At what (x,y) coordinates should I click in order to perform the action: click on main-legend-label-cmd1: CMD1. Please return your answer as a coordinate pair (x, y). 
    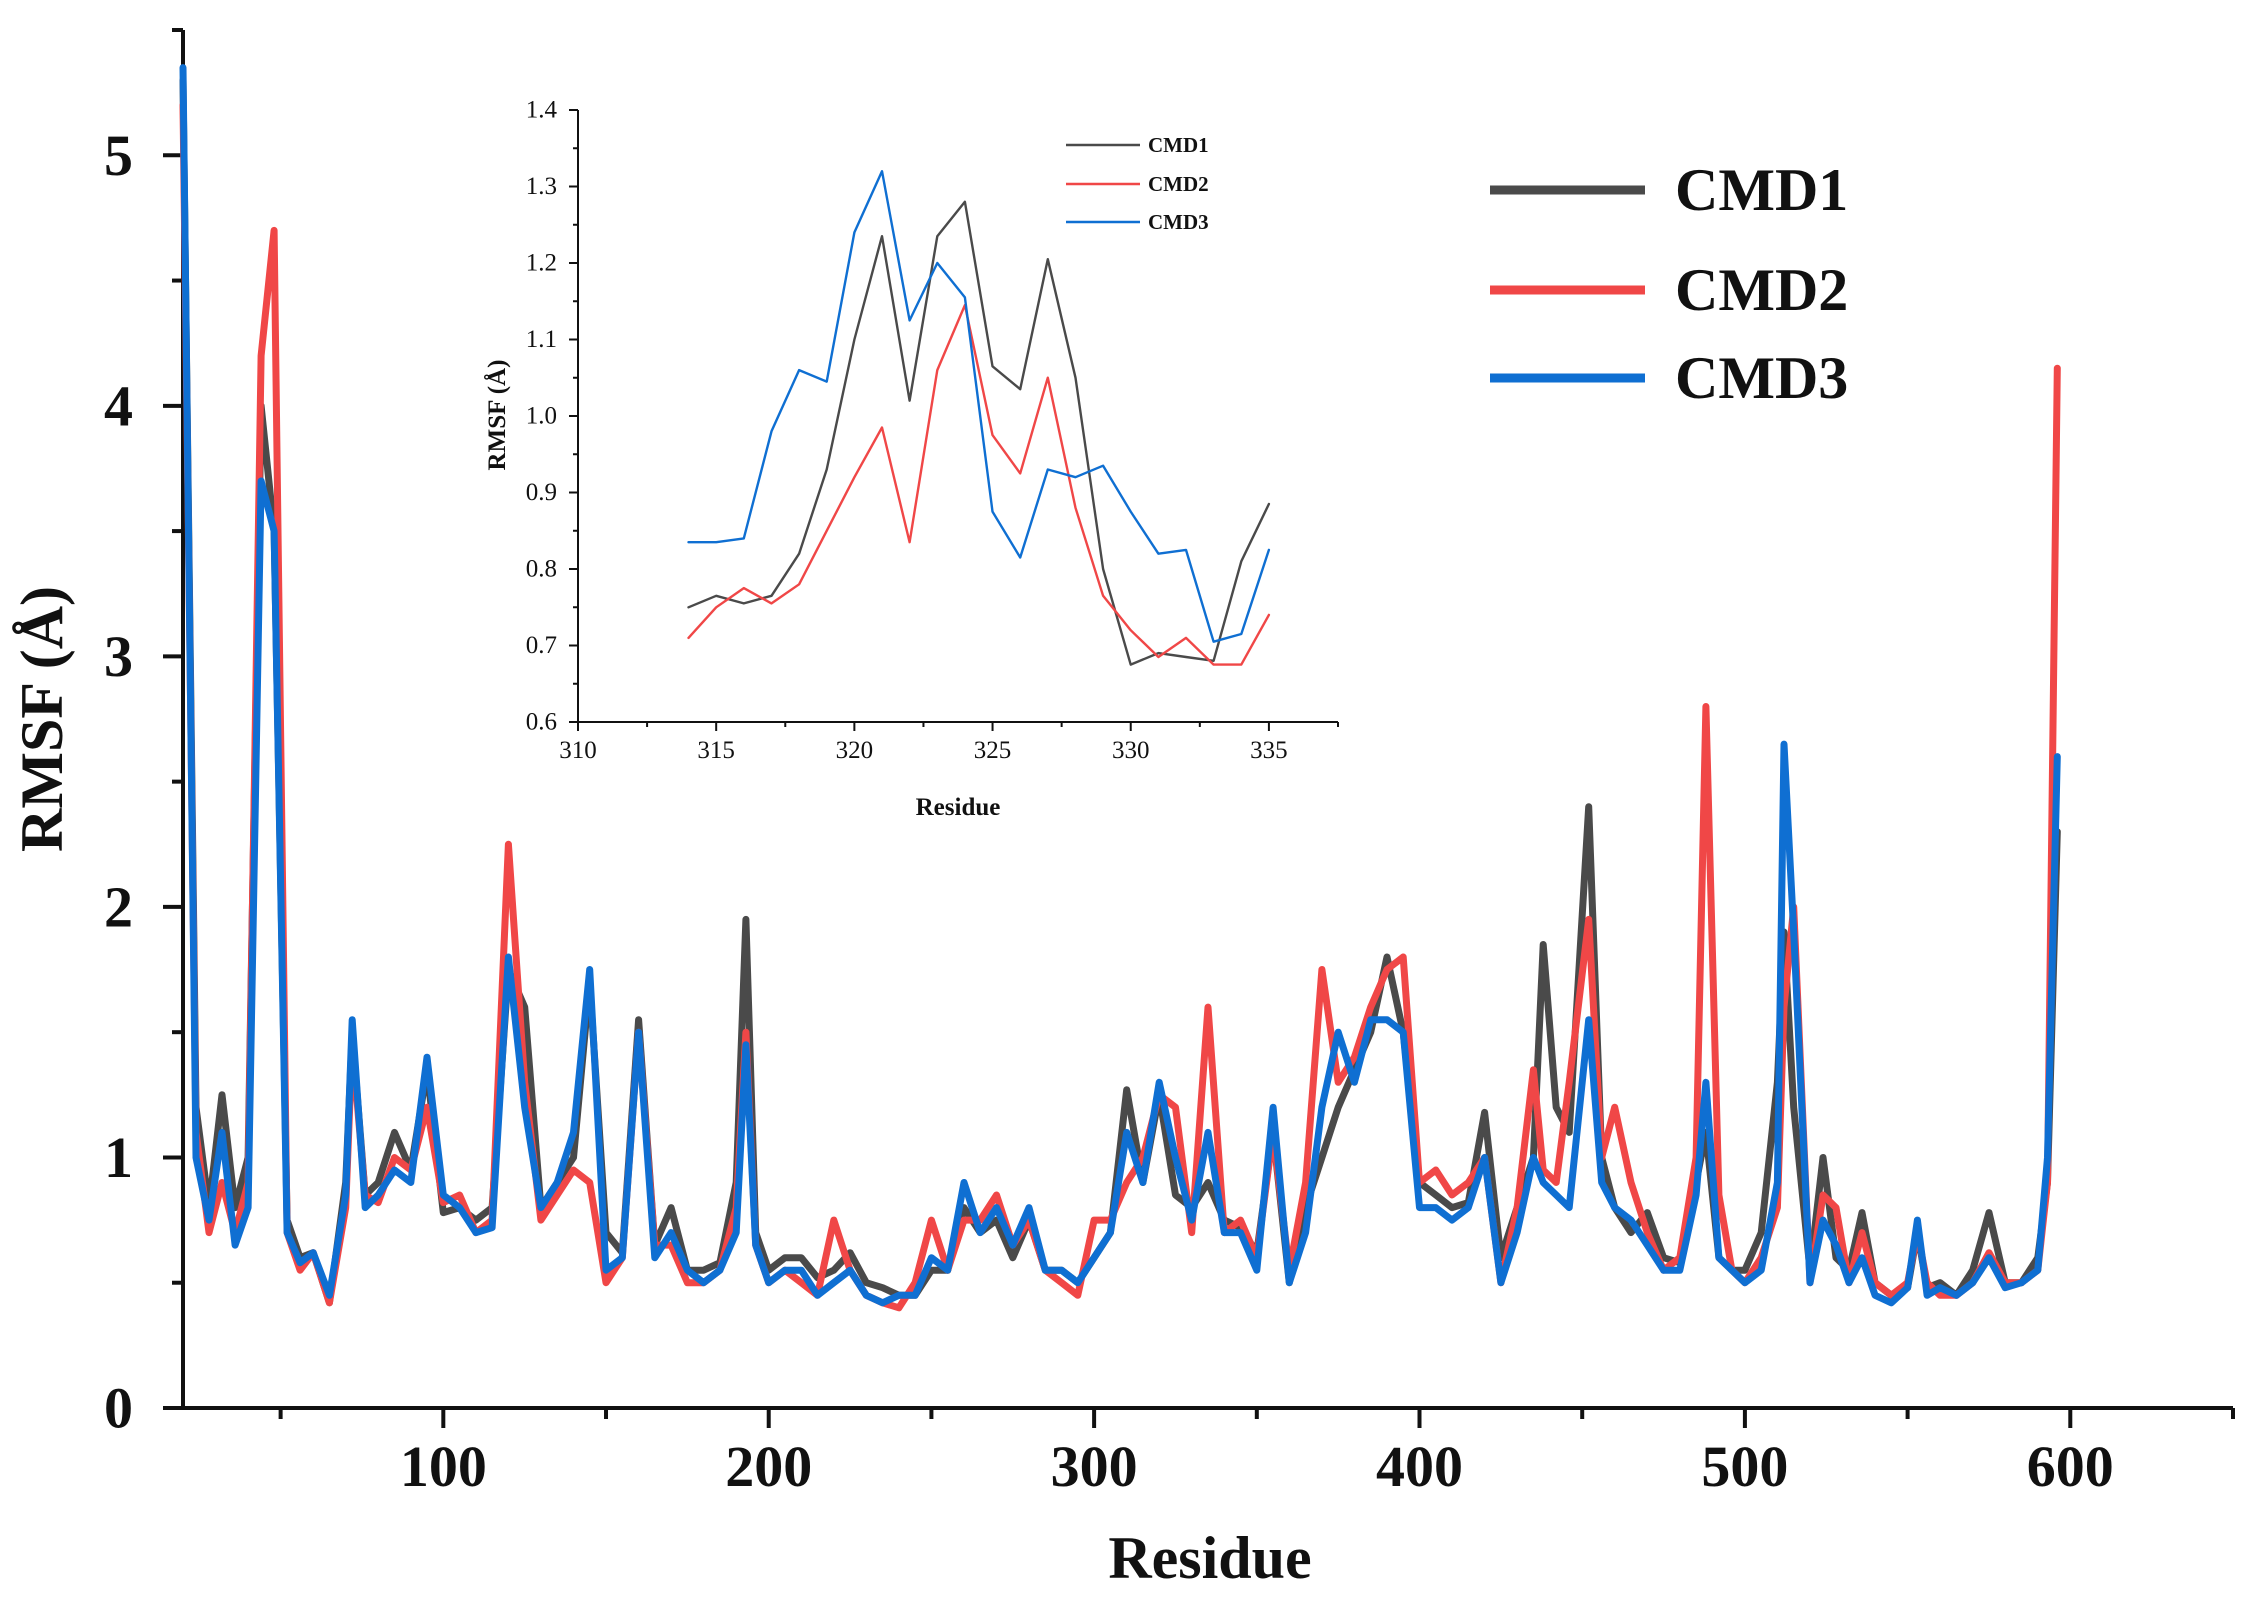
    Looking at the image, I should click on (1761, 190).